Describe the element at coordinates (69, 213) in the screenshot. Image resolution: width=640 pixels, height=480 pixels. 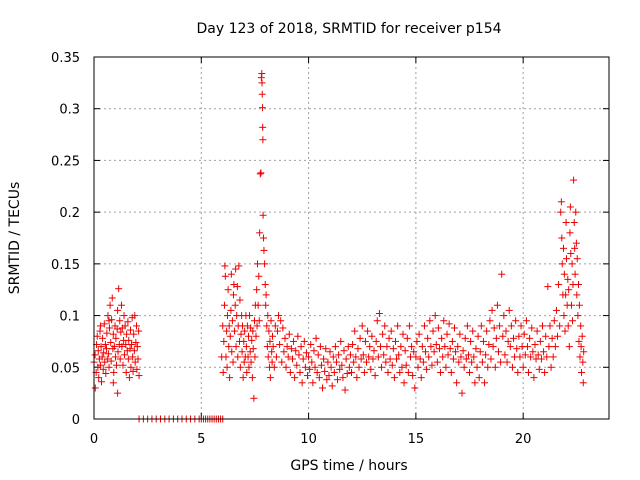
I see `y-tick-label: 0.2` at that location.